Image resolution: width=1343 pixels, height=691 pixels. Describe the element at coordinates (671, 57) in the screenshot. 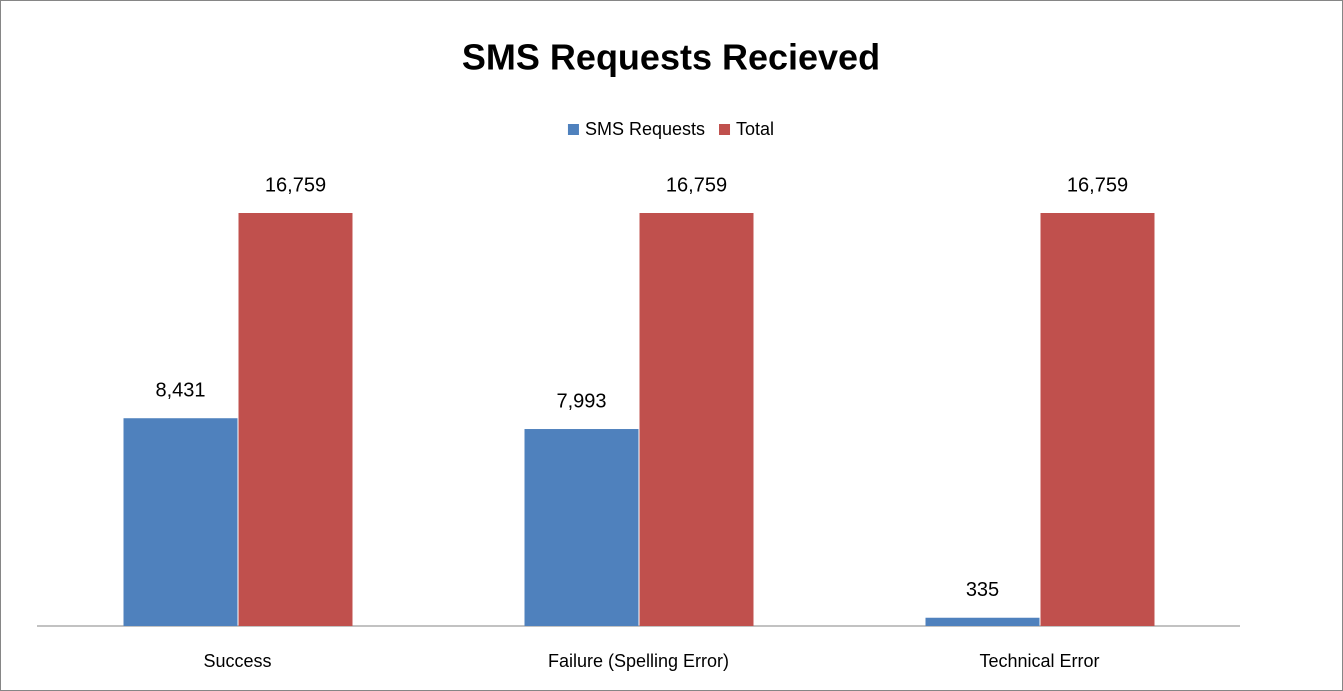

I see `chart-title: SMS Requests Recieved` at that location.